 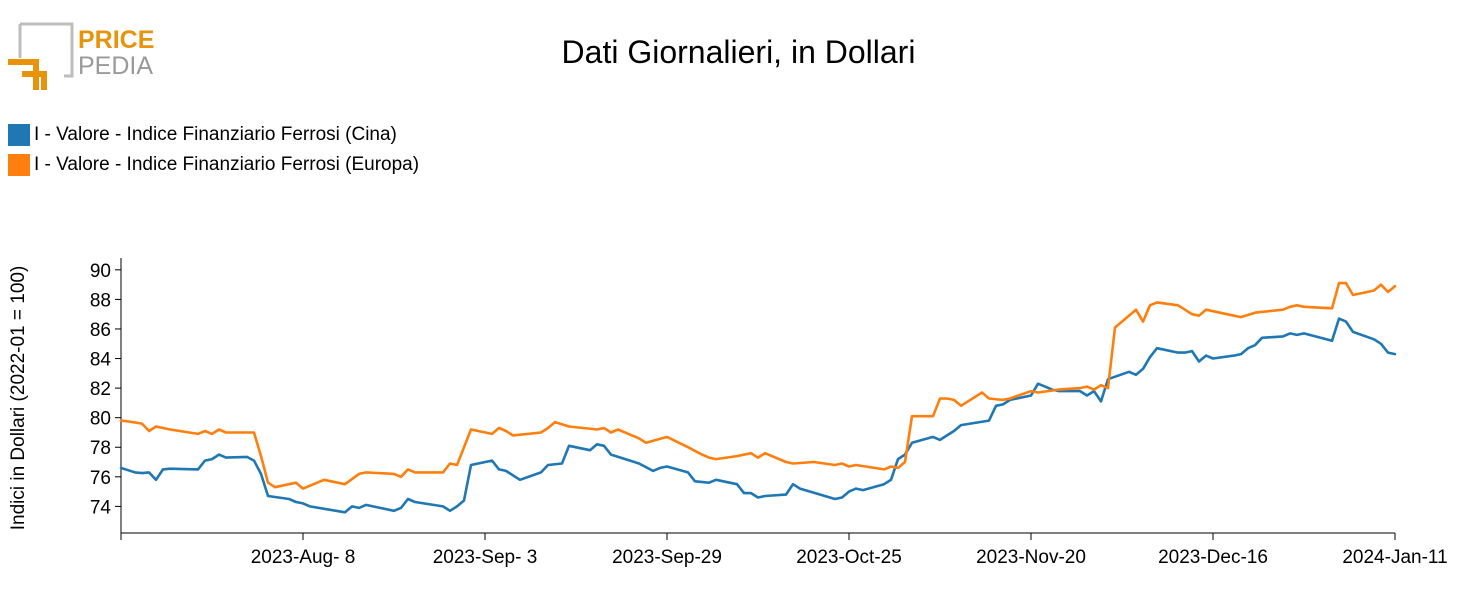 I want to click on legend-swatch-cina, so click(x=19, y=135).